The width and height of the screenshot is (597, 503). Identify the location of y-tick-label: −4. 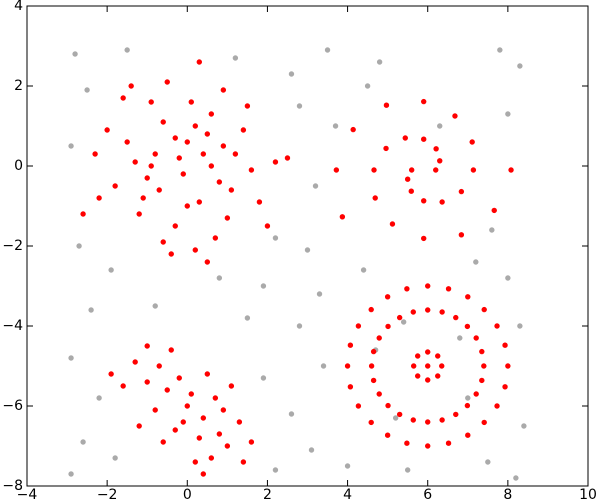
(12, 326).